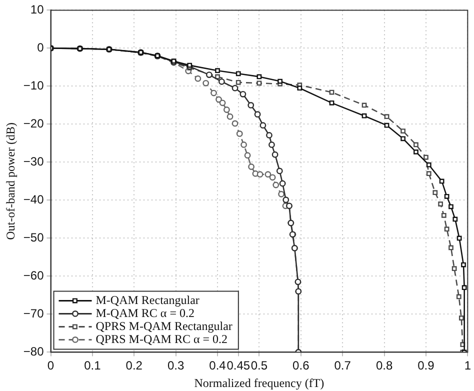 The image size is (474, 391). What do you see at coordinates (33, 161) in the screenshot?
I see `y-tick-label: −30` at bounding box center [33, 161].